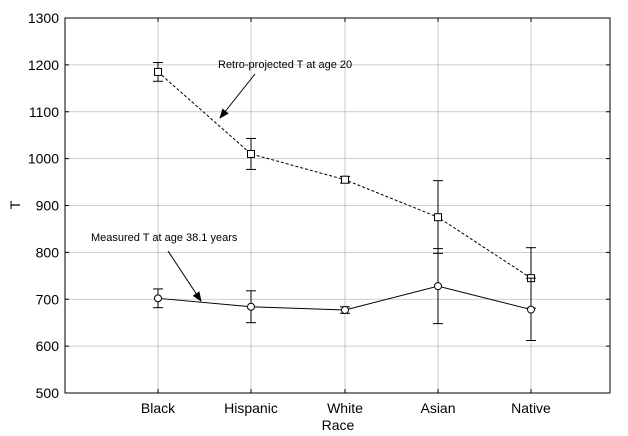  I want to click on y-tick-label: 1100, so click(44, 112).